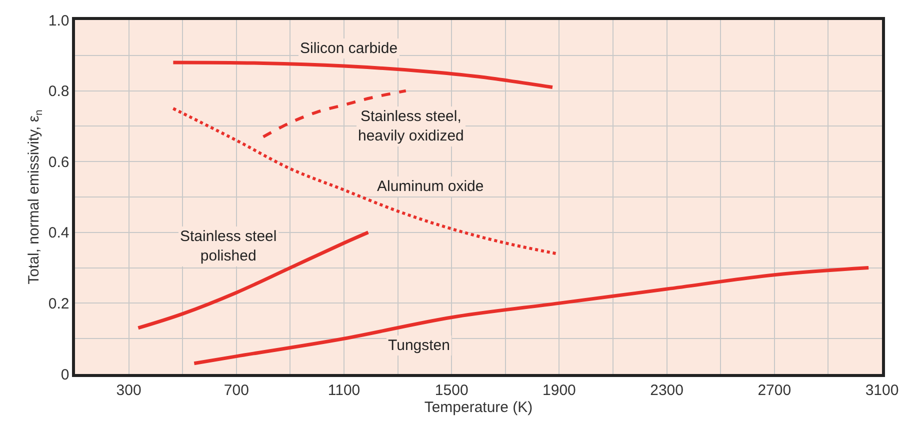 This screenshot has height=426, width=911. Describe the element at coordinates (59, 21) in the screenshot. I see `y-tick-label: 1.0` at that location.